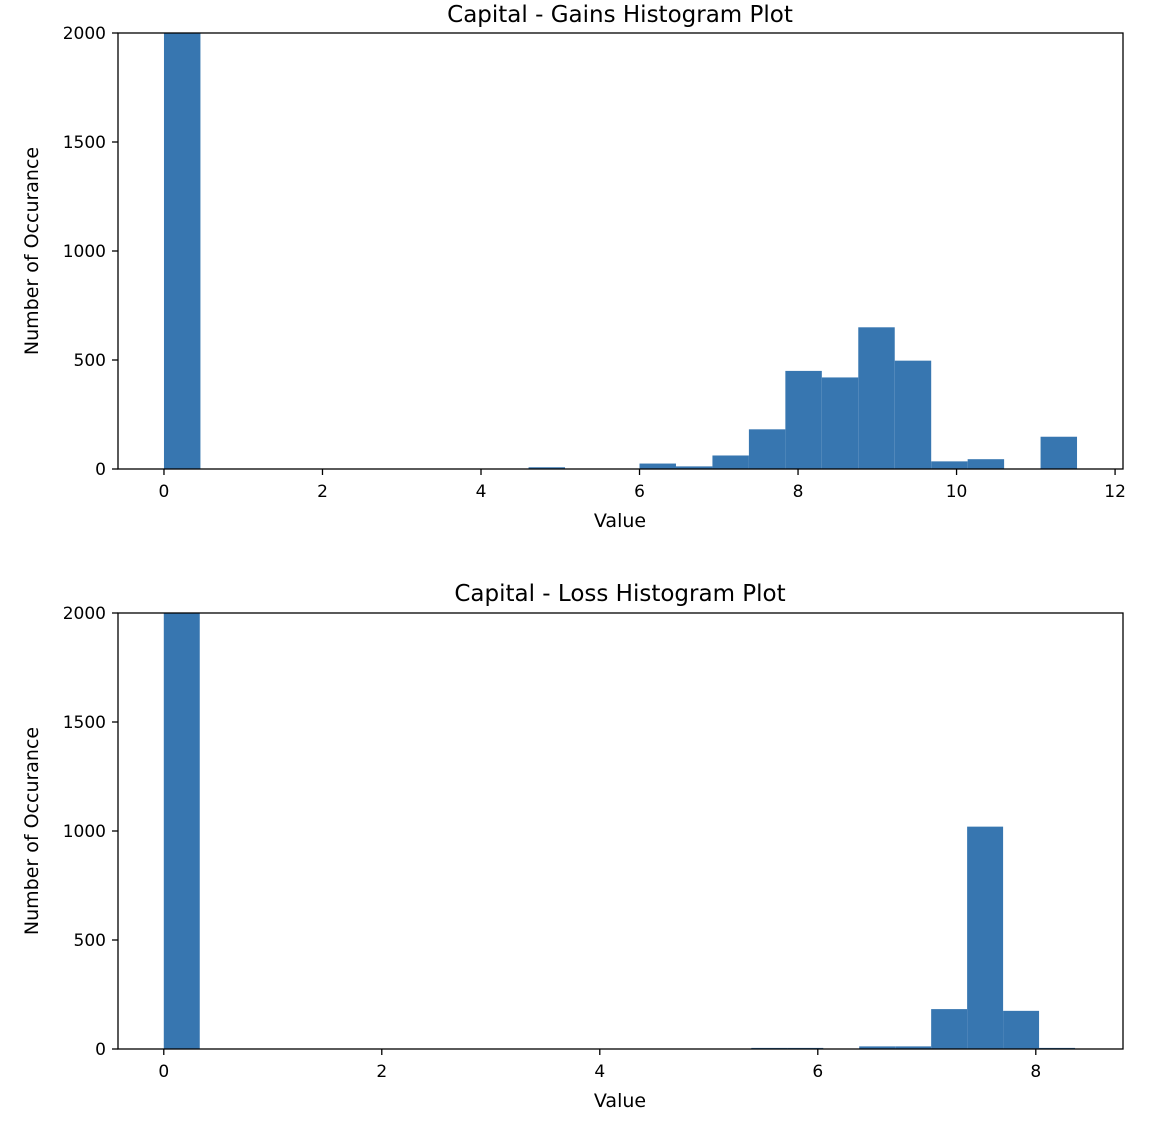 This screenshot has width=1158, height=1122. Describe the element at coordinates (957, 492) in the screenshot. I see `x-tick-label: 10` at that location.